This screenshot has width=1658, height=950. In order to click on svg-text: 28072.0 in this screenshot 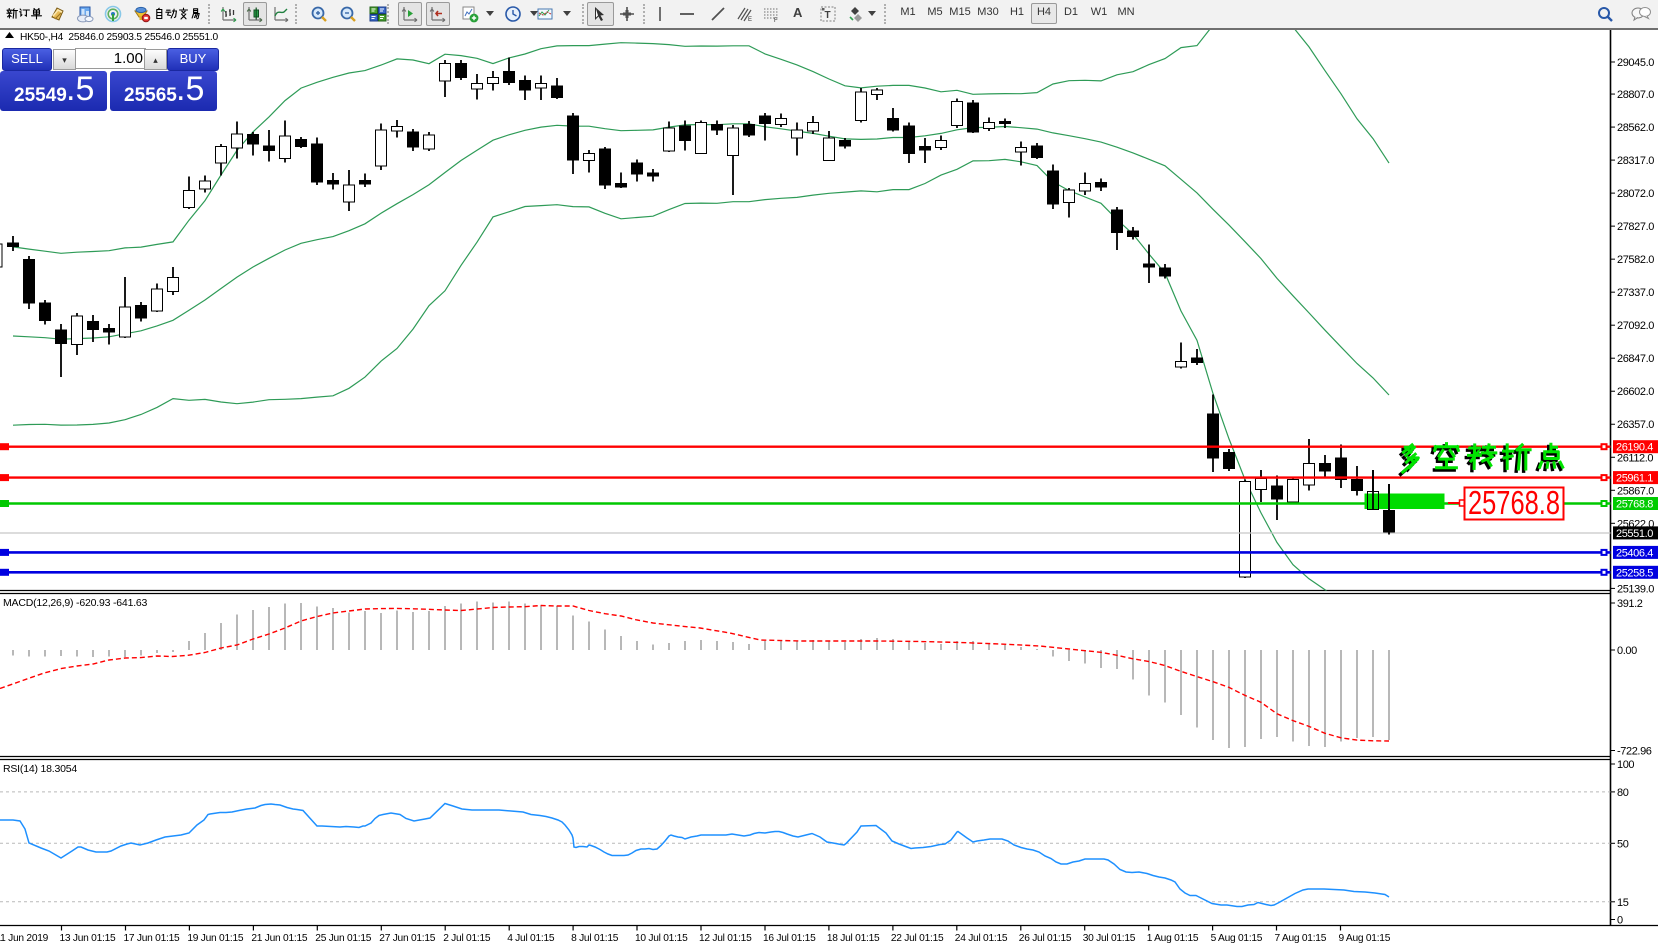, I will do `click(1635, 194)`.